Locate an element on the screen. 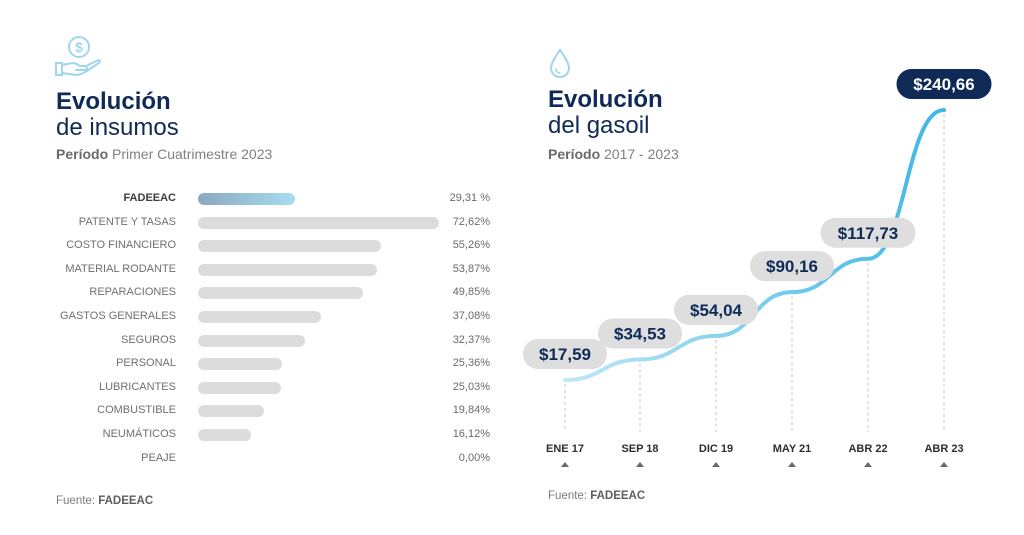 The image size is (1024, 535). x-tick-label: DIC 19 is located at coordinates (716, 449).